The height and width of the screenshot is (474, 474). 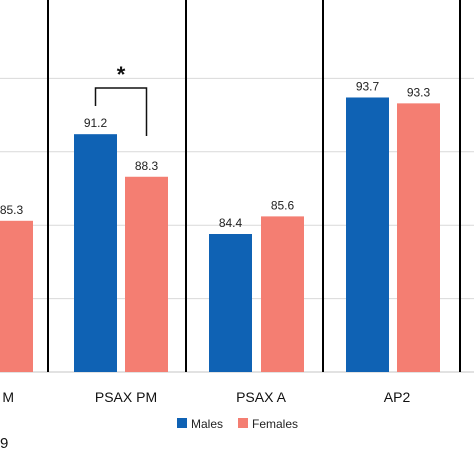 I want to click on category-label: AP2, so click(x=397, y=397).